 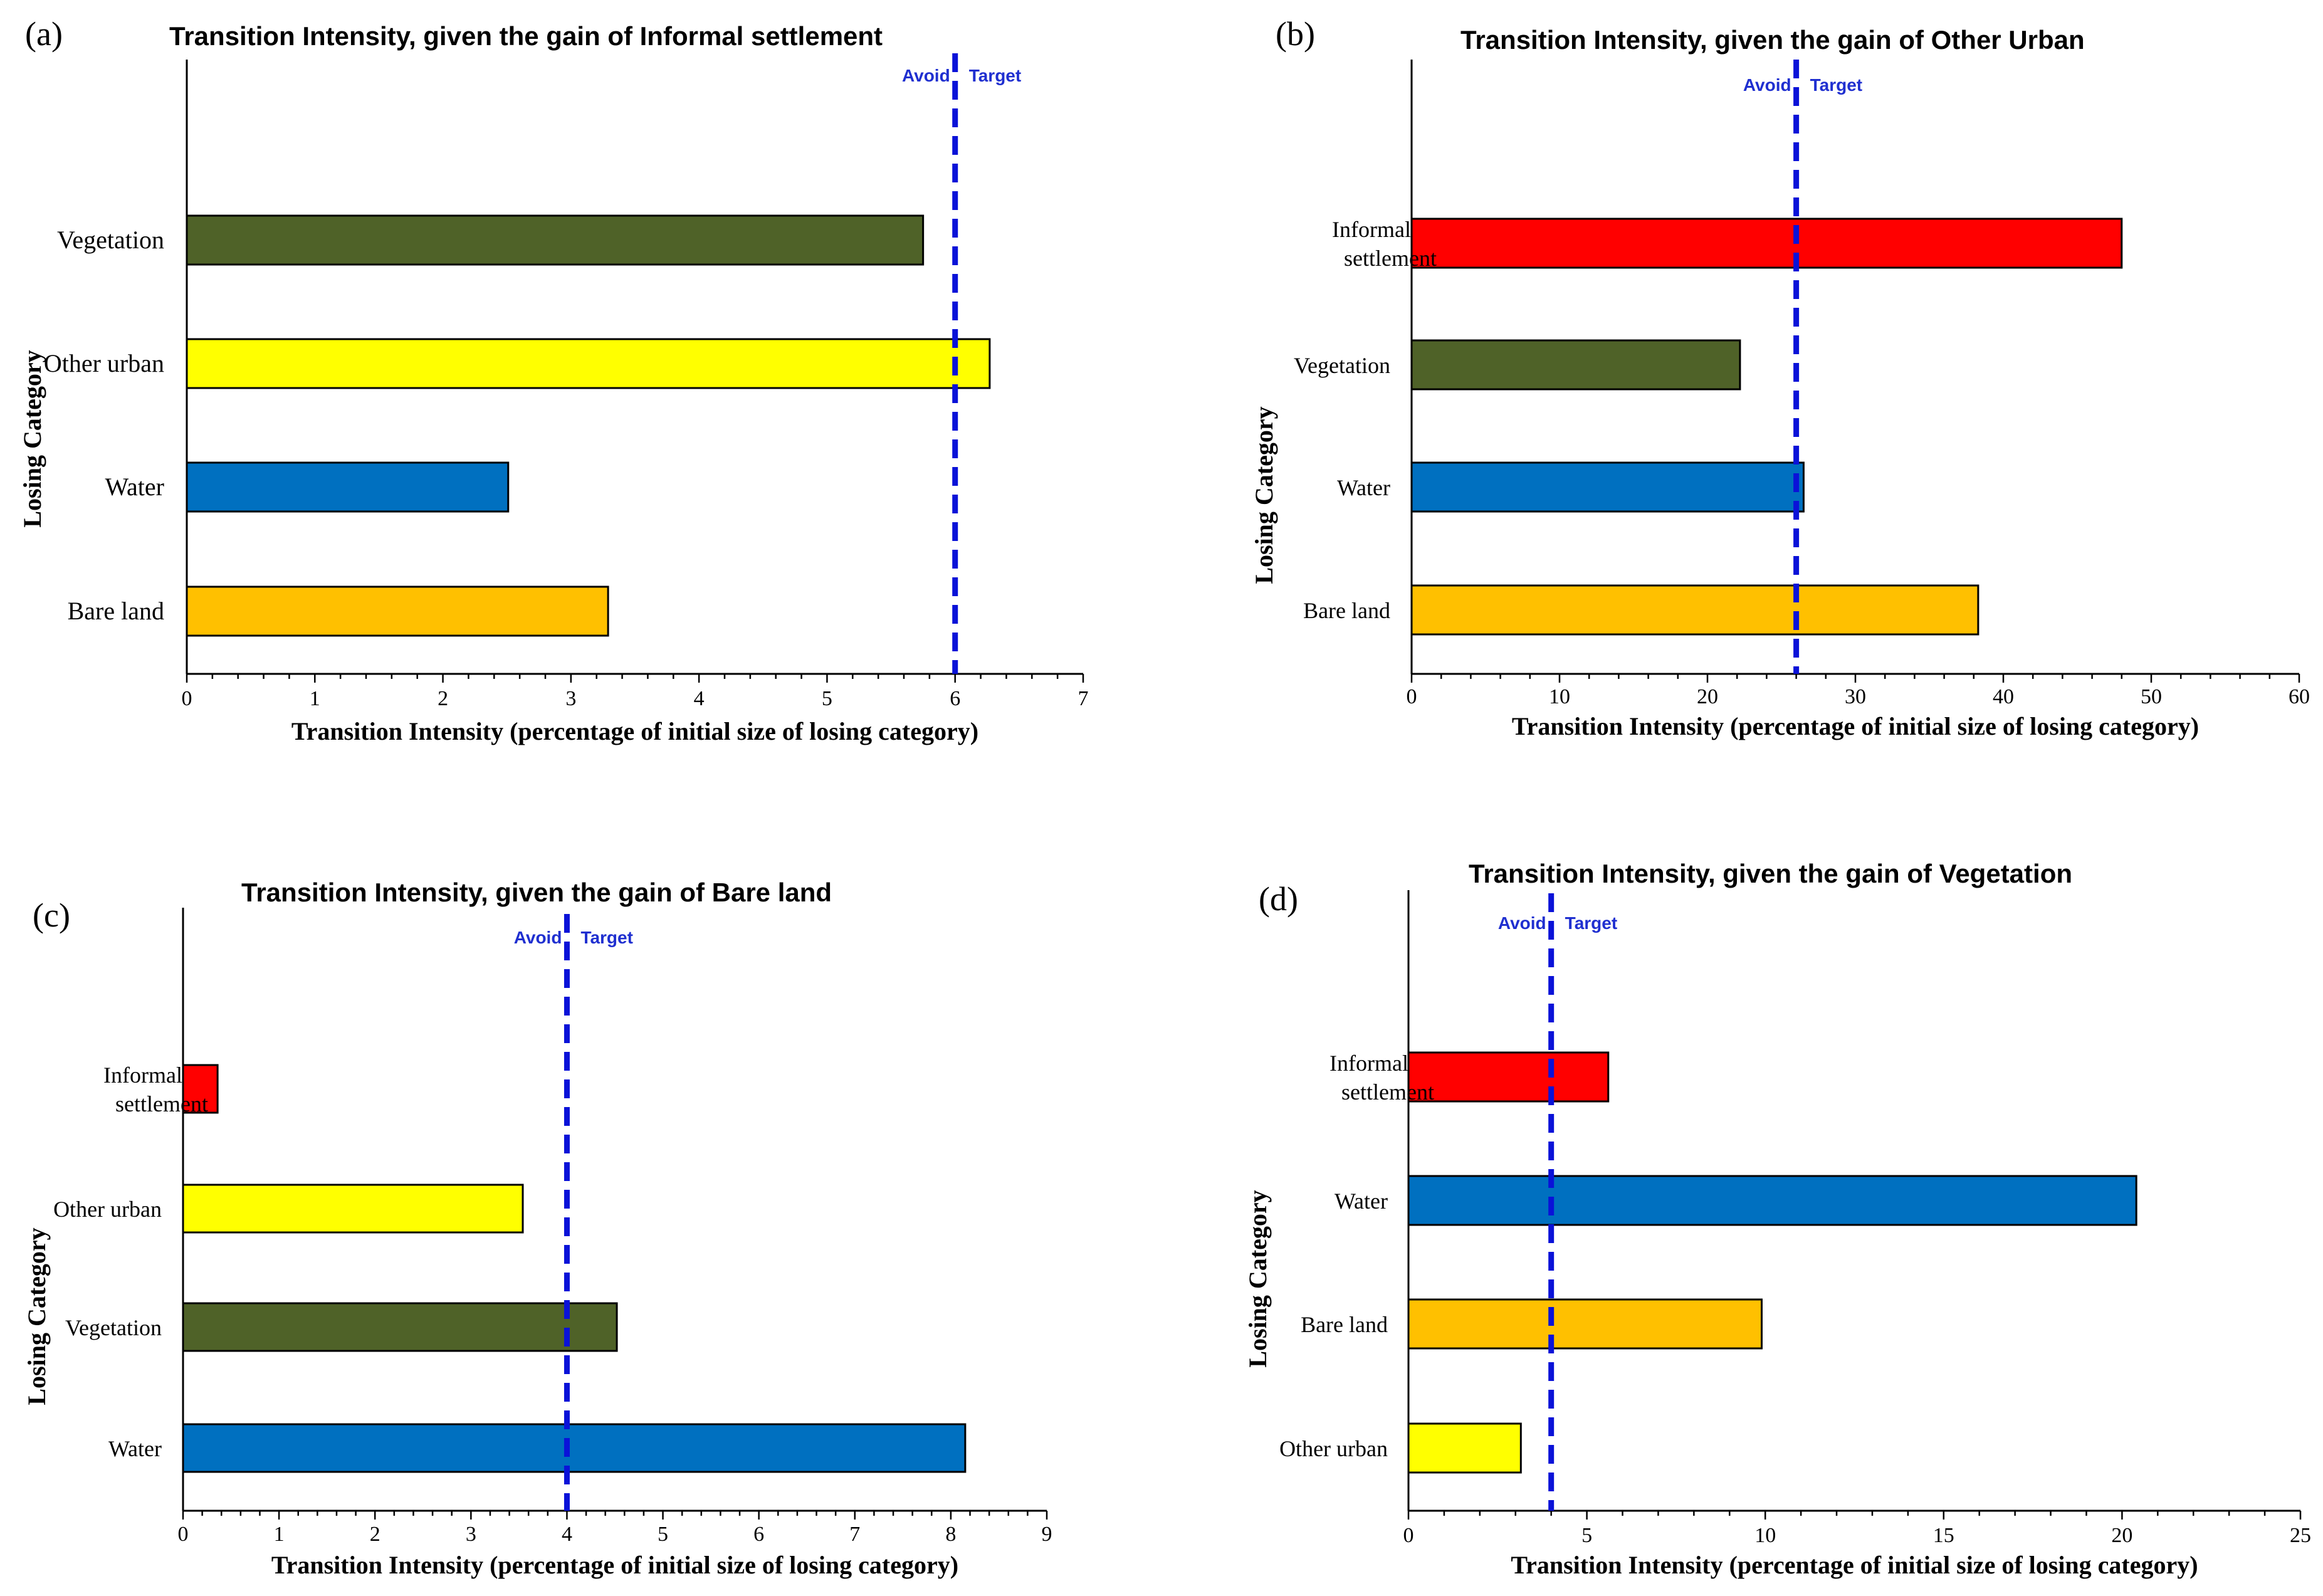 What do you see at coordinates (1855, 697) in the screenshot?
I see `x-tick-label: 30` at bounding box center [1855, 697].